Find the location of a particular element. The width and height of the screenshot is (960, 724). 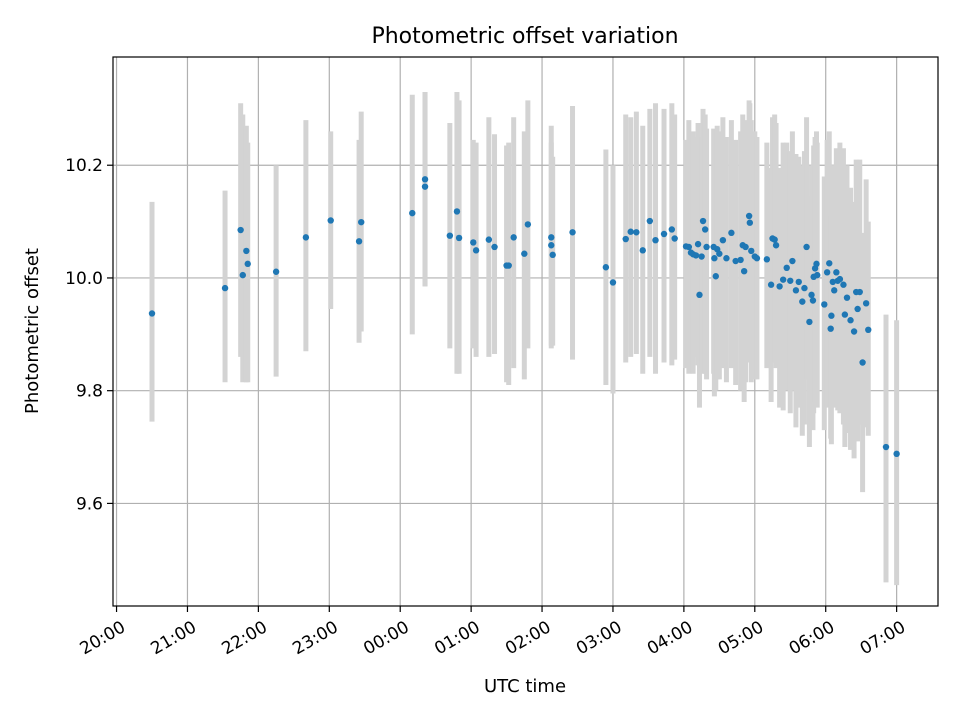

y-tick-label: 10.0 is located at coordinates (84, 279).